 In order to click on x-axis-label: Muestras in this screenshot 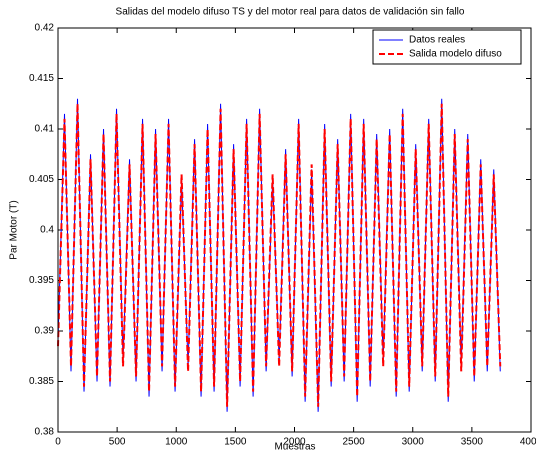, I will do `click(294, 447)`.